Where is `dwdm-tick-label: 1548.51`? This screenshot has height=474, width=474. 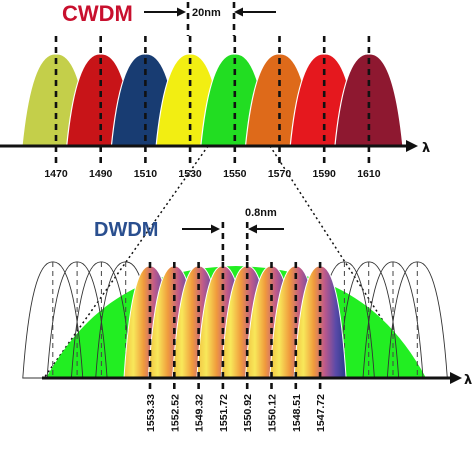 dwdm-tick-label: 1548.51 is located at coordinates (297, 413).